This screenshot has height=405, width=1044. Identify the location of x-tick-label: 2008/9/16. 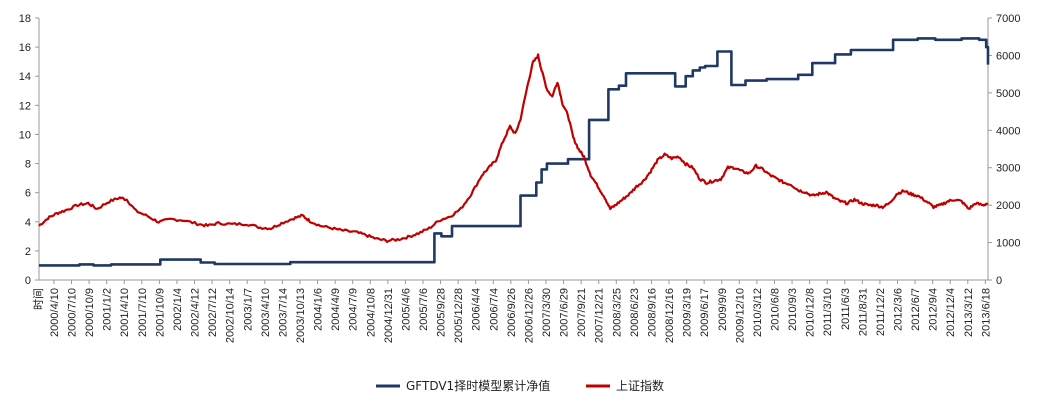
(652, 312).